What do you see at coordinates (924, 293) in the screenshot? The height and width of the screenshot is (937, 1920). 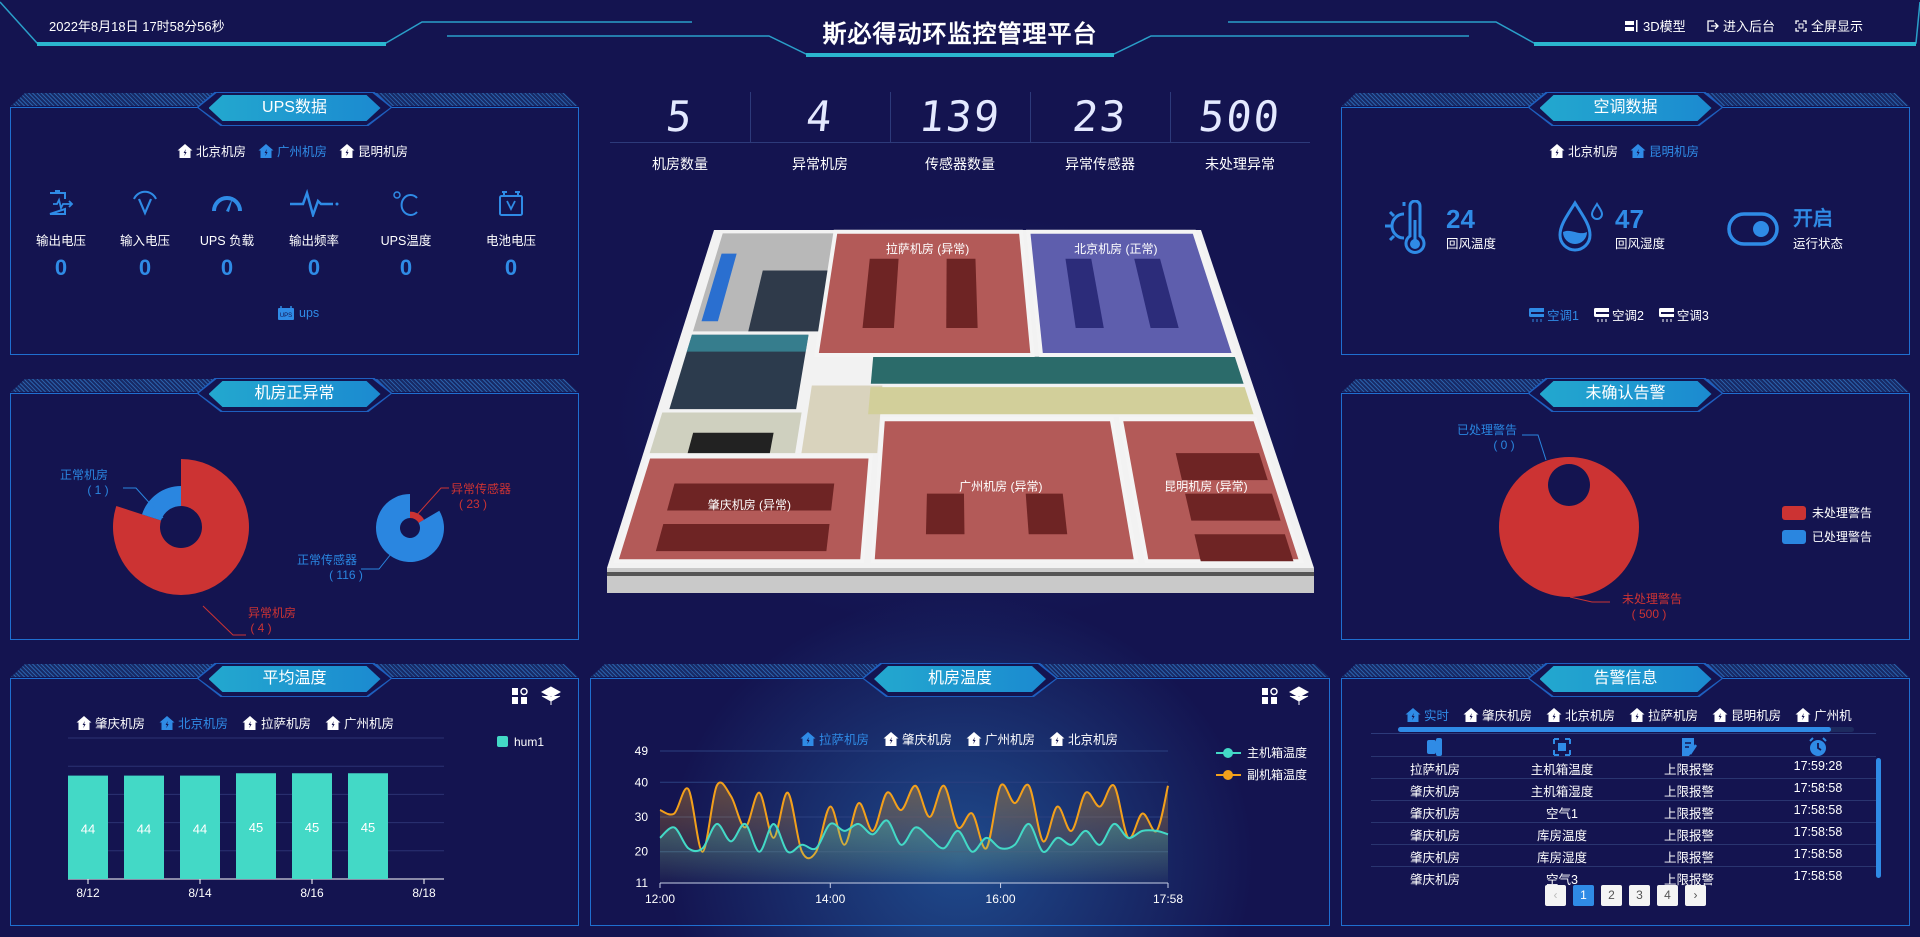 I see `room-0: 拉萨机房 (异常)` at bounding box center [924, 293].